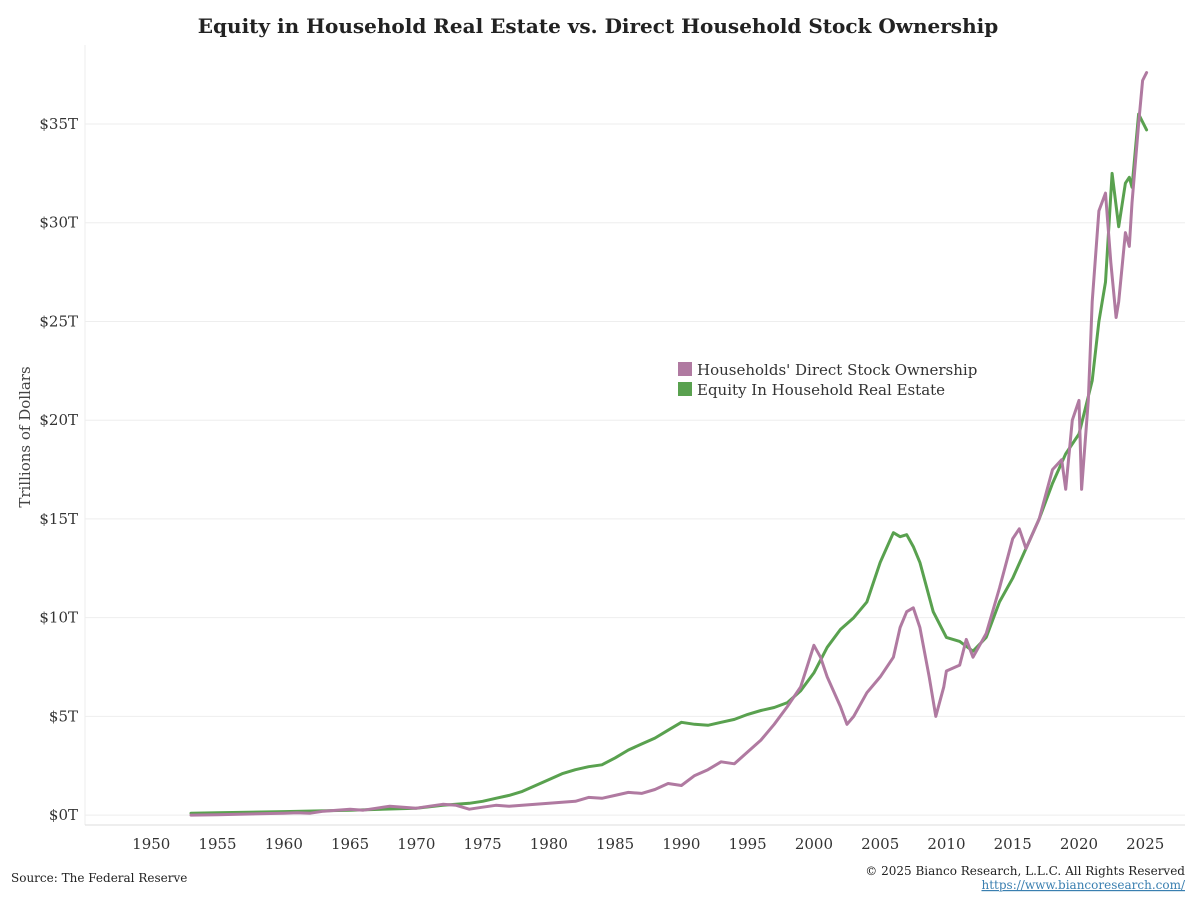  What do you see at coordinates (615, 844) in the screenshot?
I see `x-tick-label: 1985` at bounding box center [615, 844].